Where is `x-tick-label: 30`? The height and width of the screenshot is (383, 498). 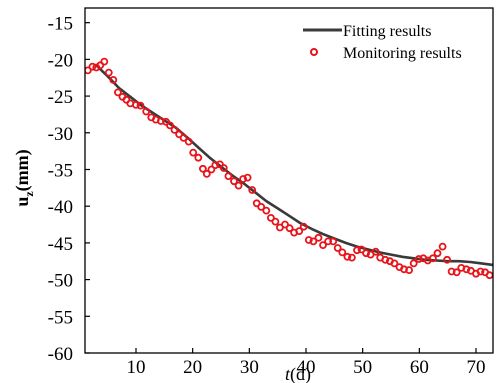
x-tick-label: 30 is located at coordinates (249, 367).